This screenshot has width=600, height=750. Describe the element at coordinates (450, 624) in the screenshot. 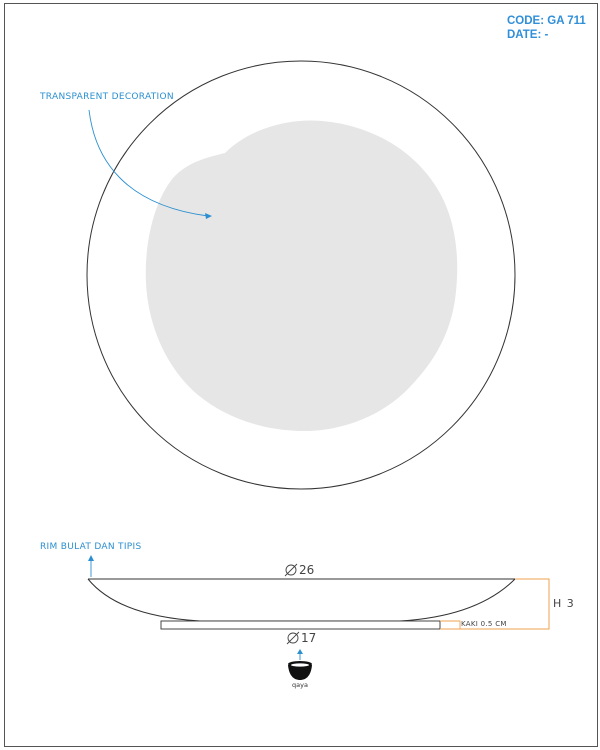

I see `foot-height-dimension-bracket` at that location.